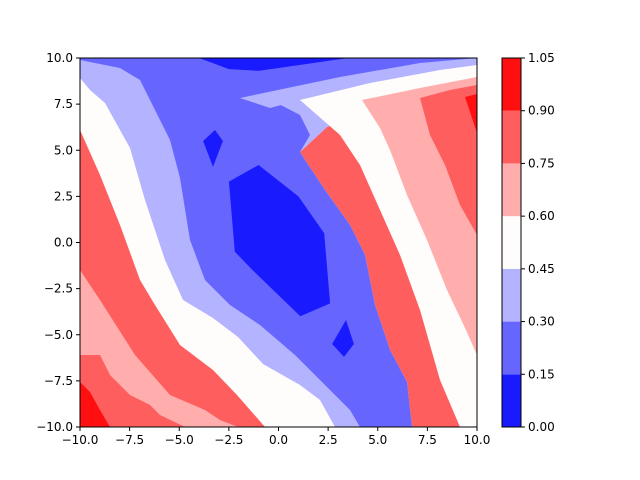  I want to click on x-tick-label: 2.5, so click(328, 440).